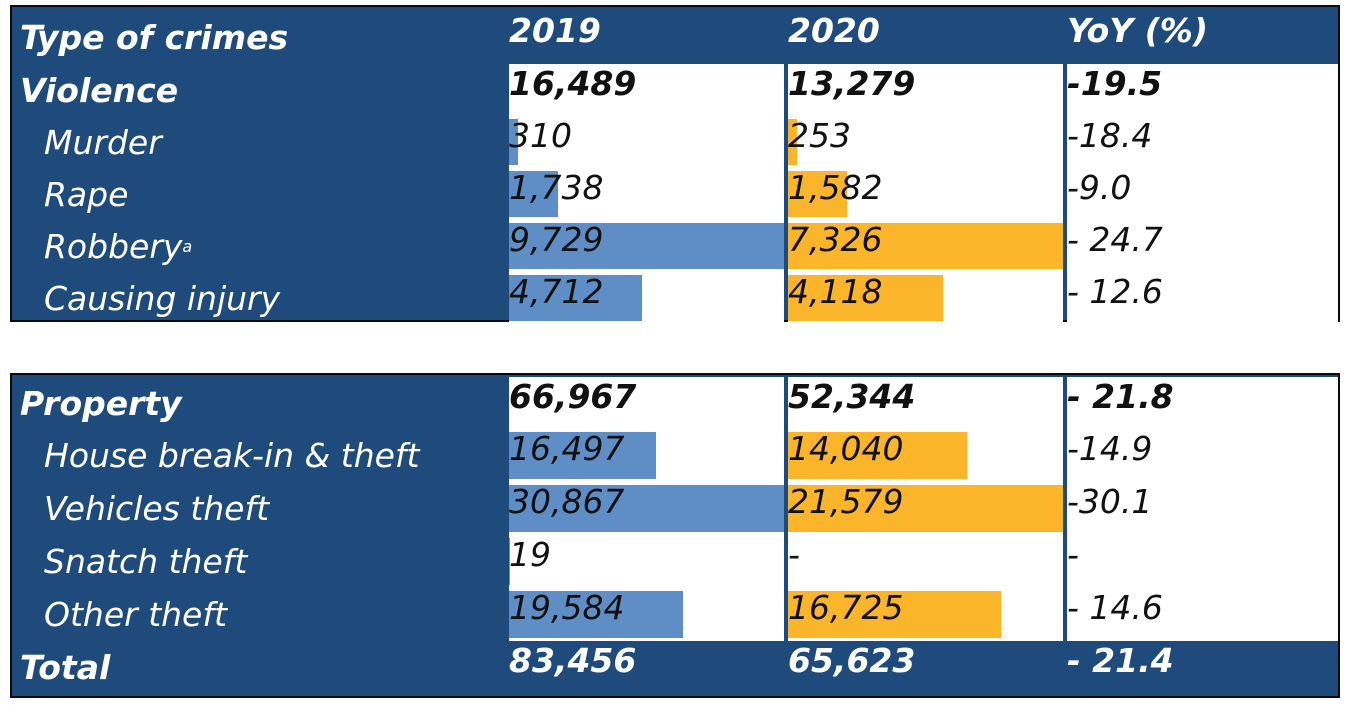  Describe the element at coordinates (1120, 660) in the screenshot. I see `value-yoy: - 21.4` at that location.